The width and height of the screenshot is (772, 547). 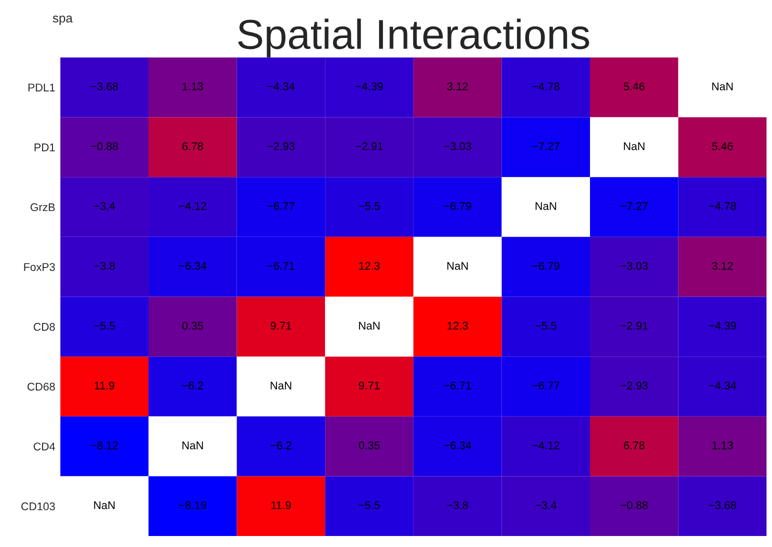 What do you see at coordinates (38, 506) in the screenshot?
I see `y-tick-label: CD103` at bounding box center [38, 506].